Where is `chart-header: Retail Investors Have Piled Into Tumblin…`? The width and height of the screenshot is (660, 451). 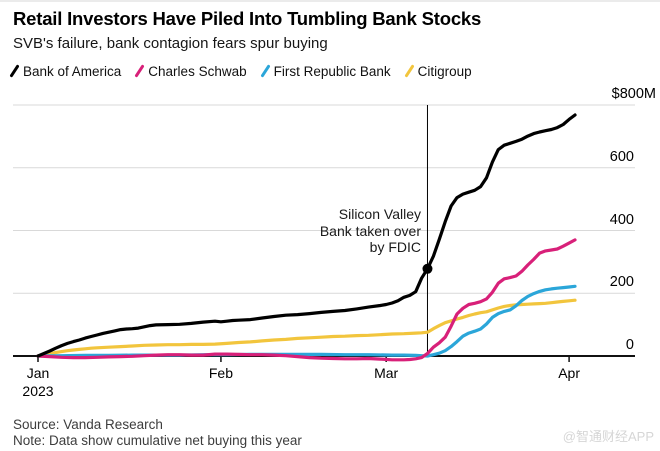 chart-header: Retail Investors Have Piled Into Tumblin… is located at coordinates (247, 30).